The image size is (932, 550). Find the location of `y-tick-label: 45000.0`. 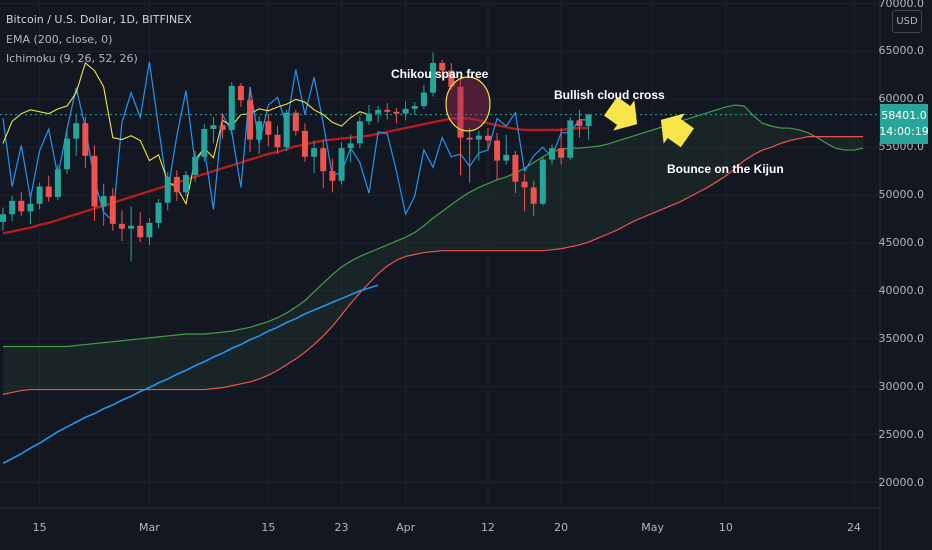

y-tick-label: 45000.0 is located at coordinates (901, 242).